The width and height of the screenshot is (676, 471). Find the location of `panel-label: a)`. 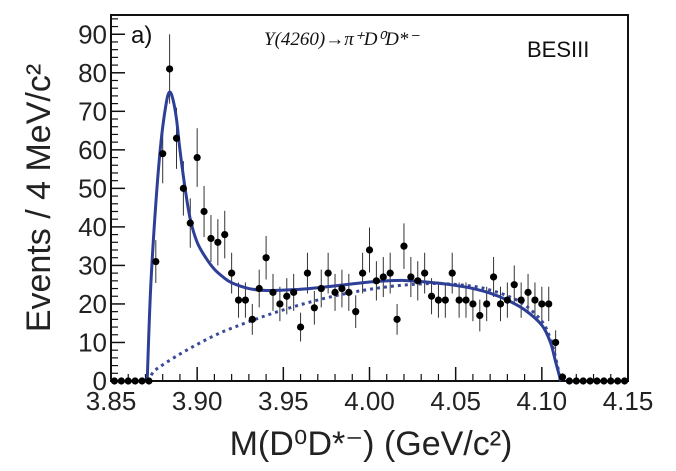

panel-label: a) is located at coordinates (141, 35).